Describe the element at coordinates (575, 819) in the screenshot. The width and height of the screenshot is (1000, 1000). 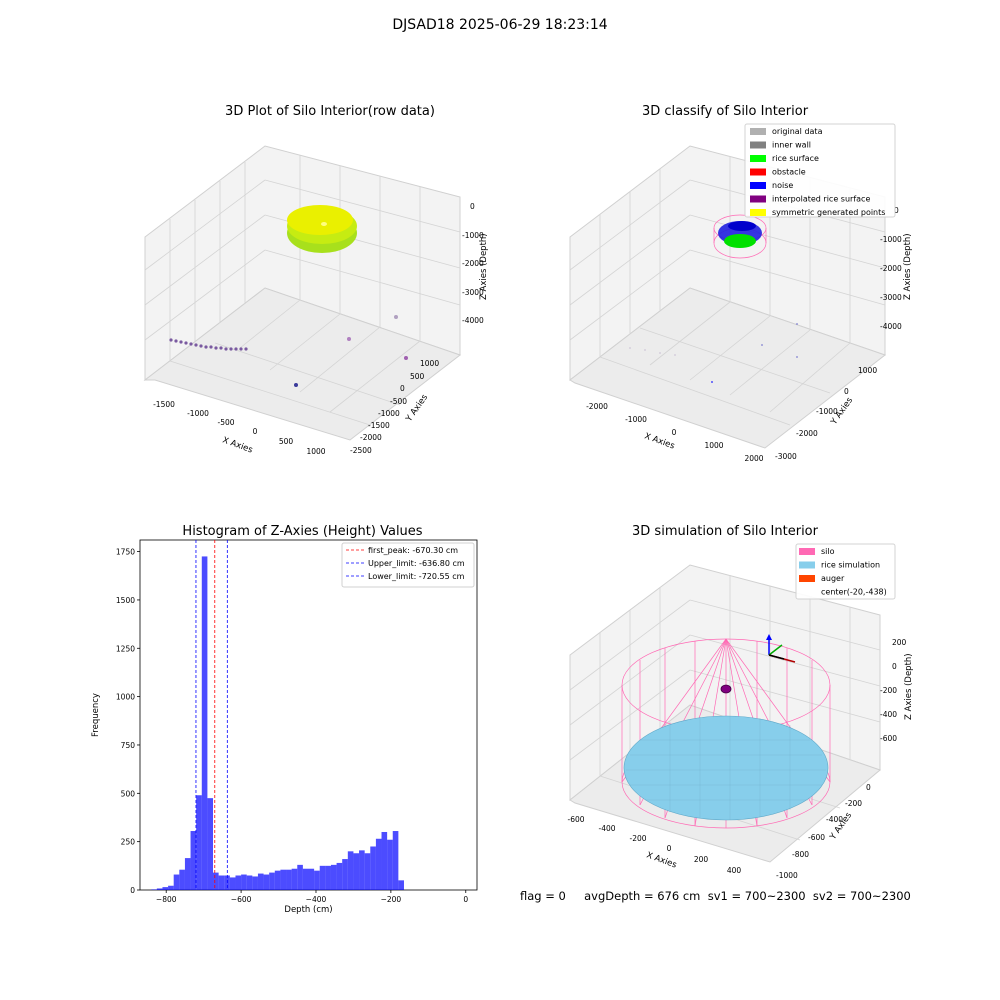
I see `p4-xtick: -600` at that location.